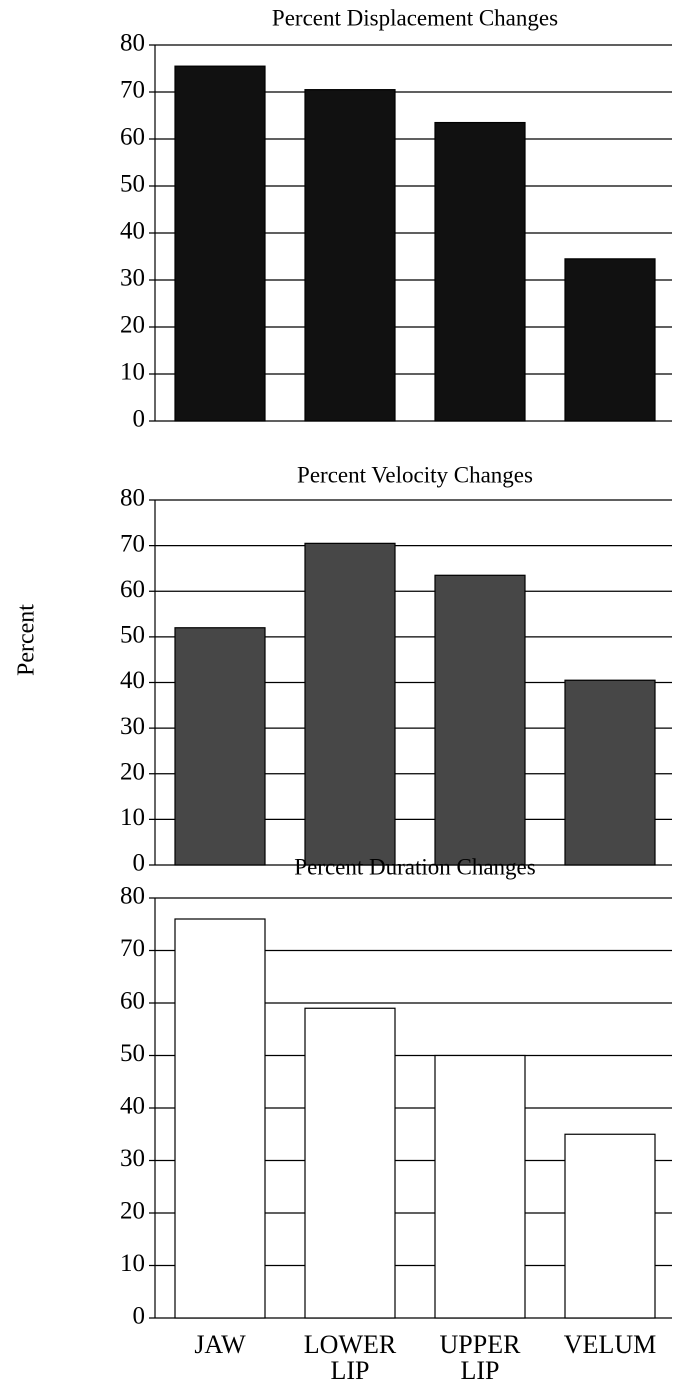  I want to click on chart-title: Percent Displacement Changes, so click(415, 17).